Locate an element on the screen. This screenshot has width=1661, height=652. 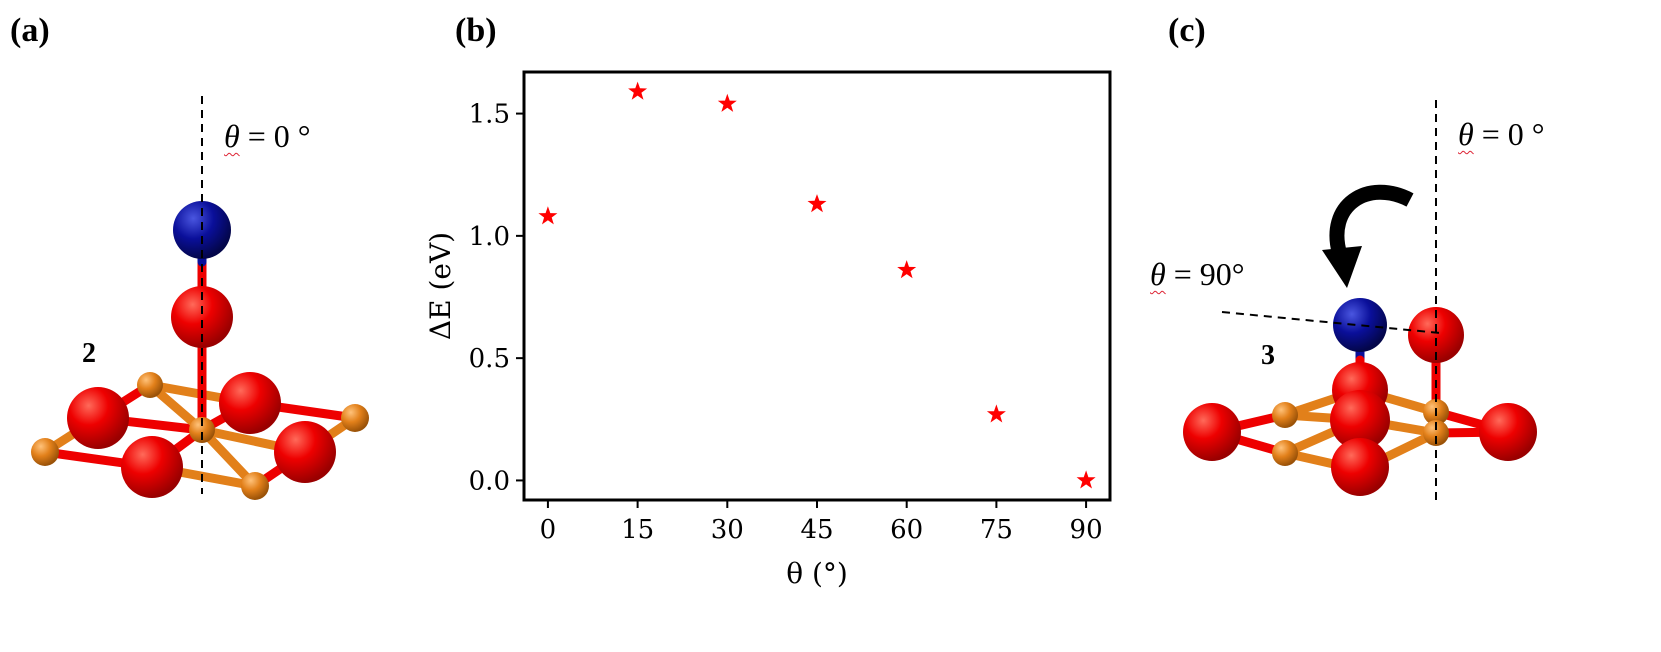
theta-annotation-a: θ = 0 ° is located at coordinates (267, 136).